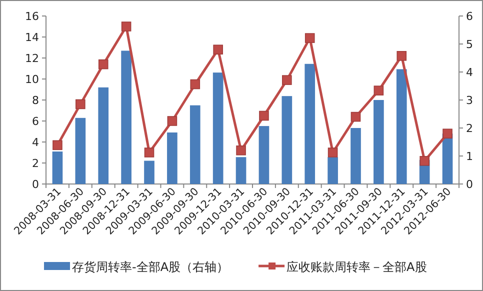 This screenshot has width=483, height=291. I want to click on y2-tick-label: 4, so click(469, 72).